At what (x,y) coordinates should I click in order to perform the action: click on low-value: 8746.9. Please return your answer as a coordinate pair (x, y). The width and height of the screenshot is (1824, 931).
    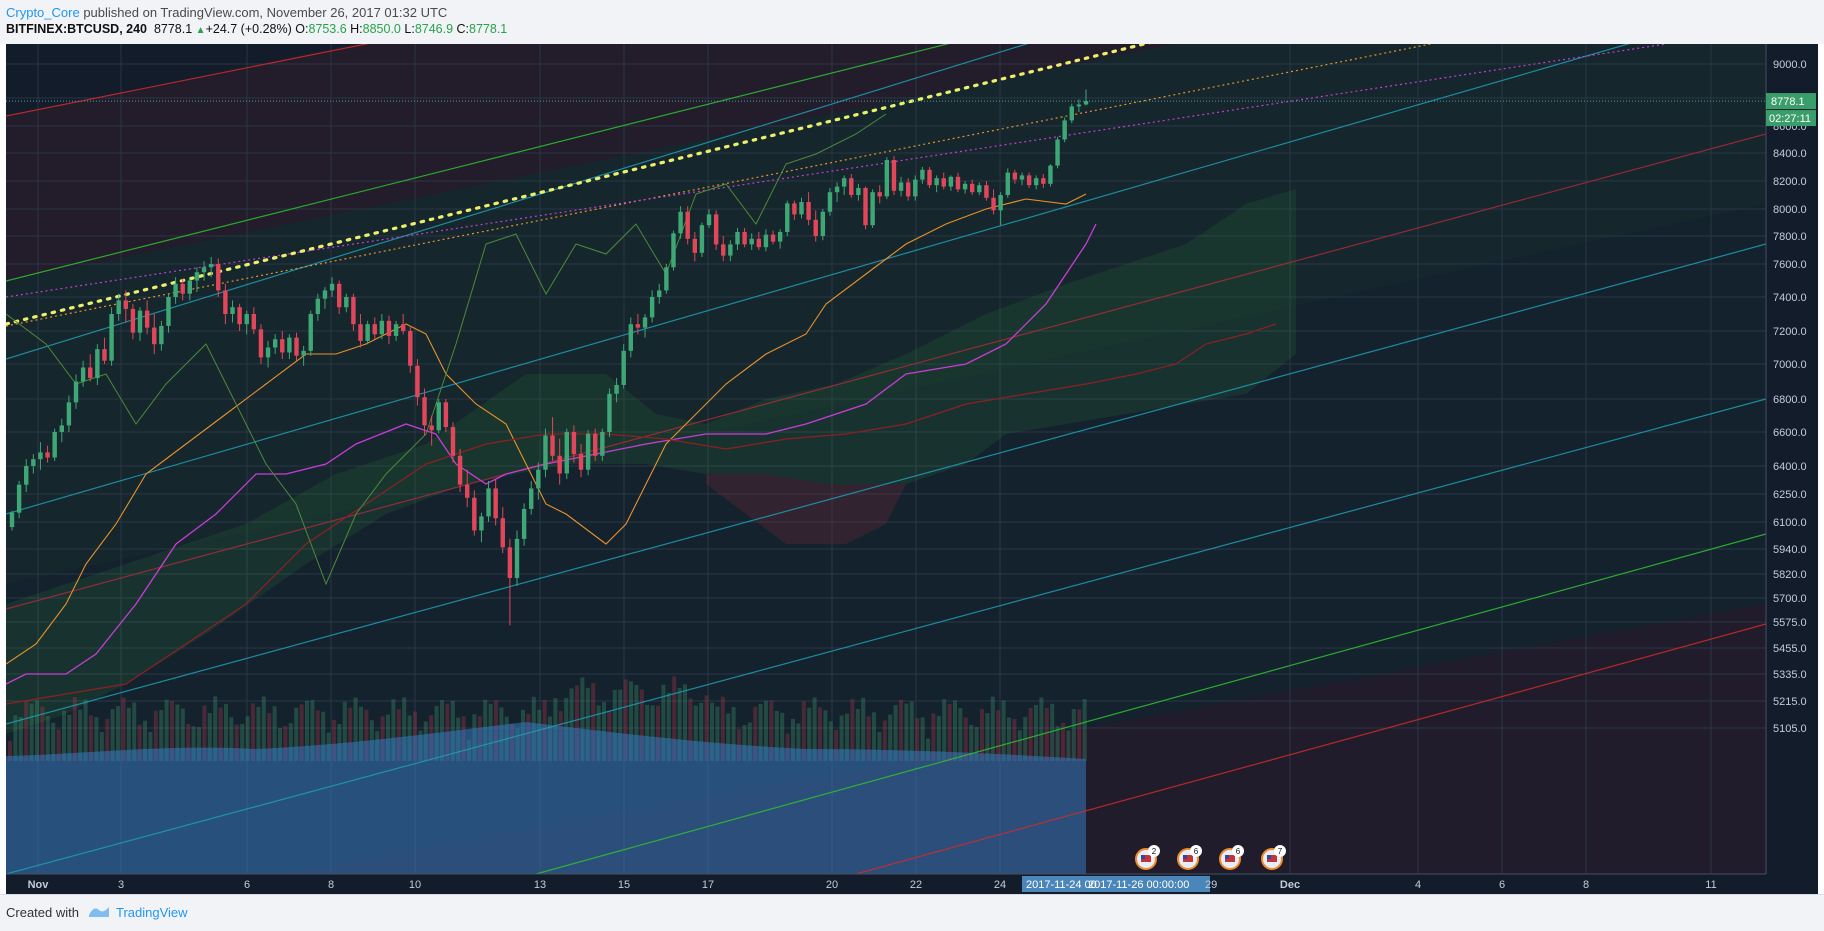
    Looking at the image, I should click on (434, 29).